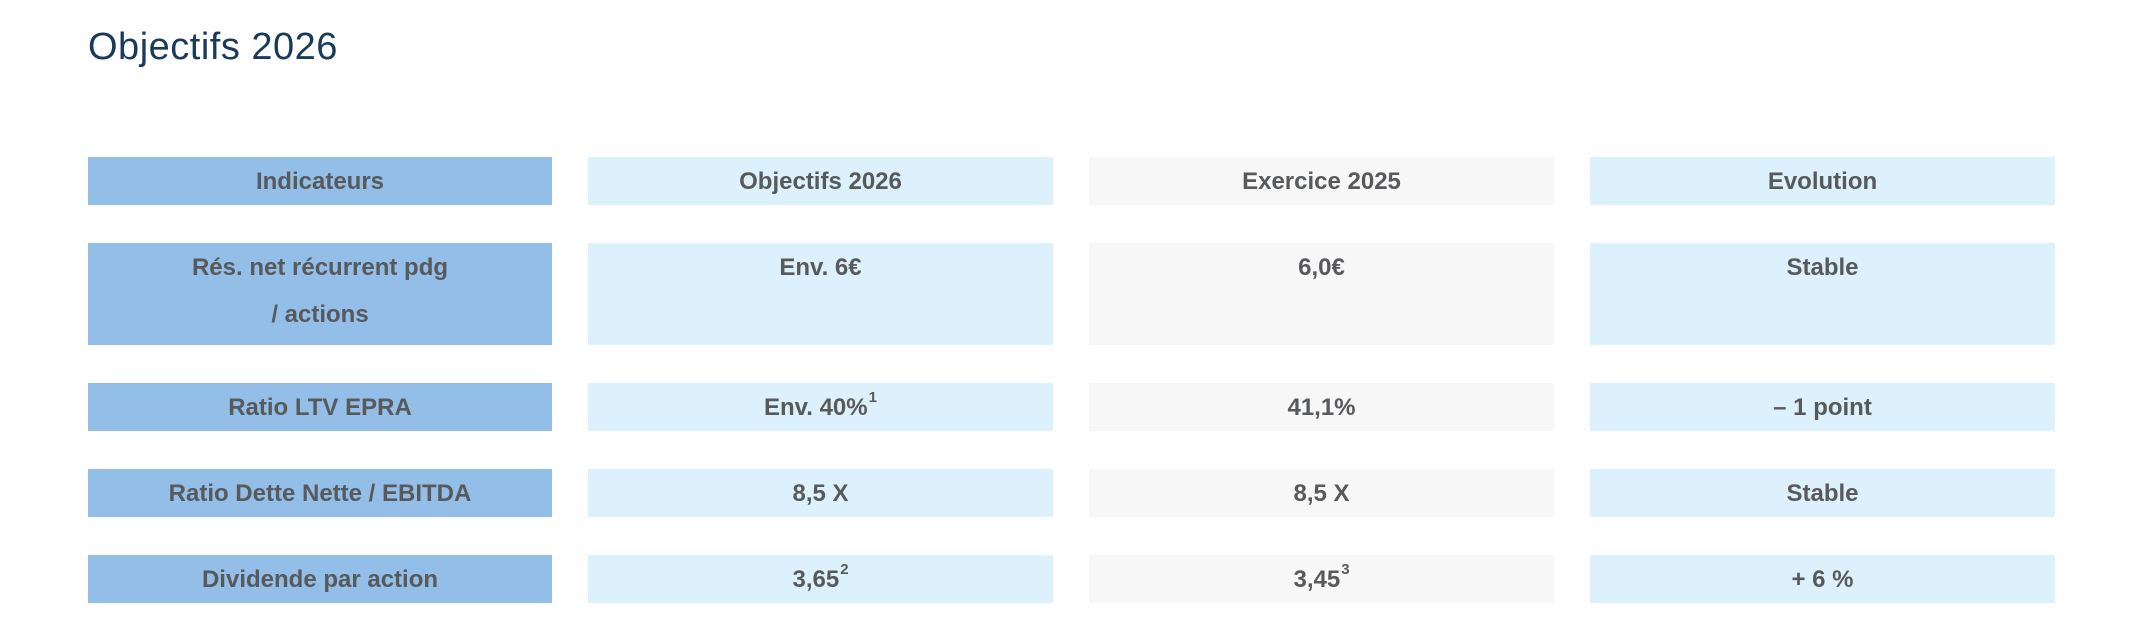 The width and height of the screenshot is (2146, 632). Describe the element at coordinates (1321, 493) in the screenshot. I see `row-dette-ebitda-exercice: 8,5 X` at that location.